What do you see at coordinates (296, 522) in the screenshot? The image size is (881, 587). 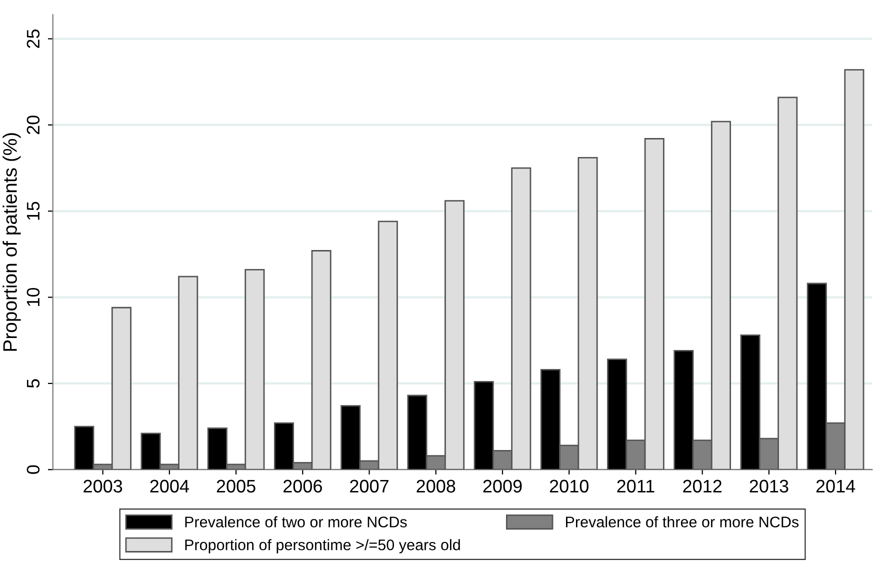 I see `legend-label: Prevalence of two or more NCDs` at bounding box center [296, 522].